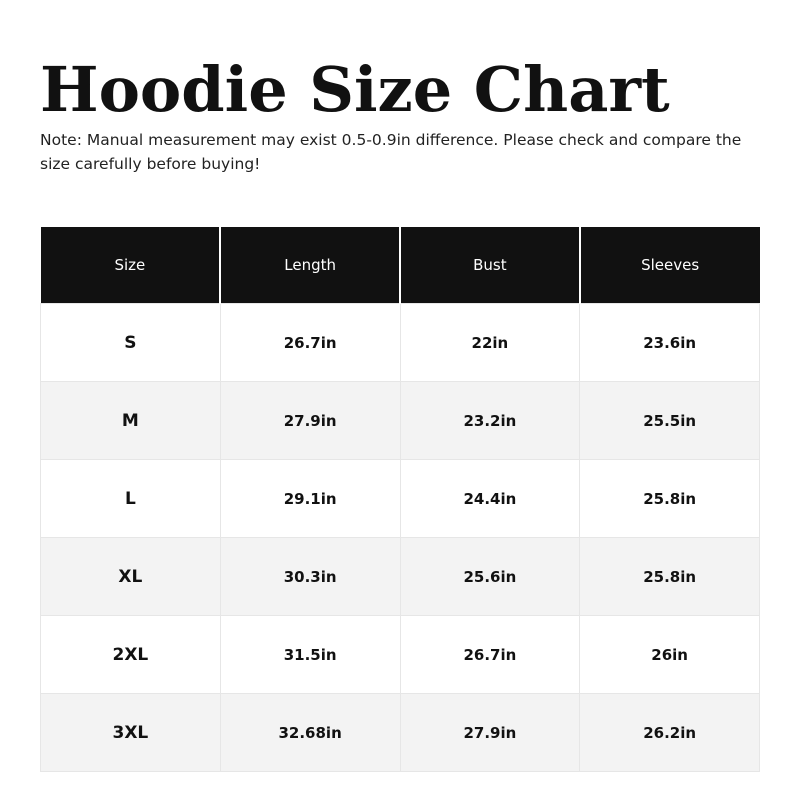 The width and height of the screenshot is (800, 800). Describe the element at coordinates (490, 420) in the screenshot. I see `cell-bust: 23.2in` at that location.